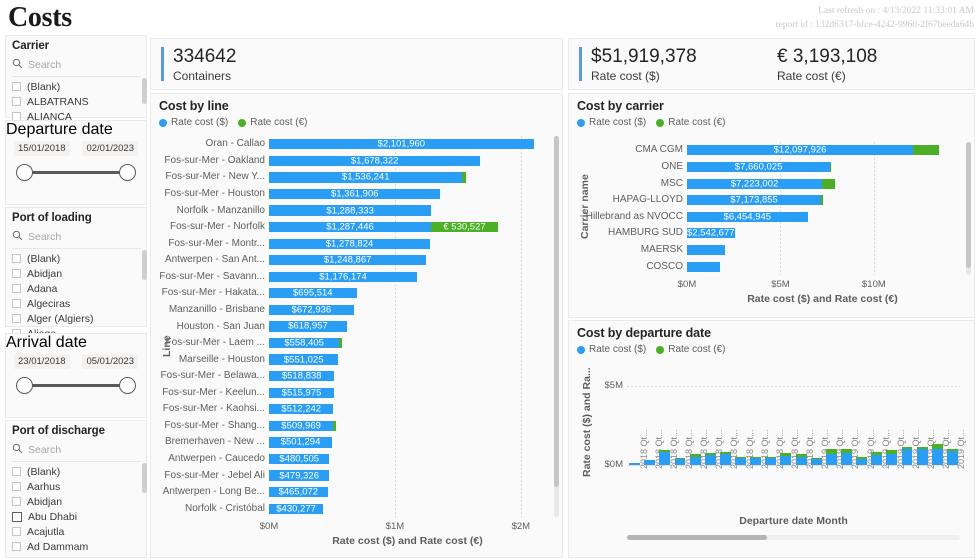 The image size is (980, 560). I want to click on bar-row: $12,097,926, so click(822, 150).